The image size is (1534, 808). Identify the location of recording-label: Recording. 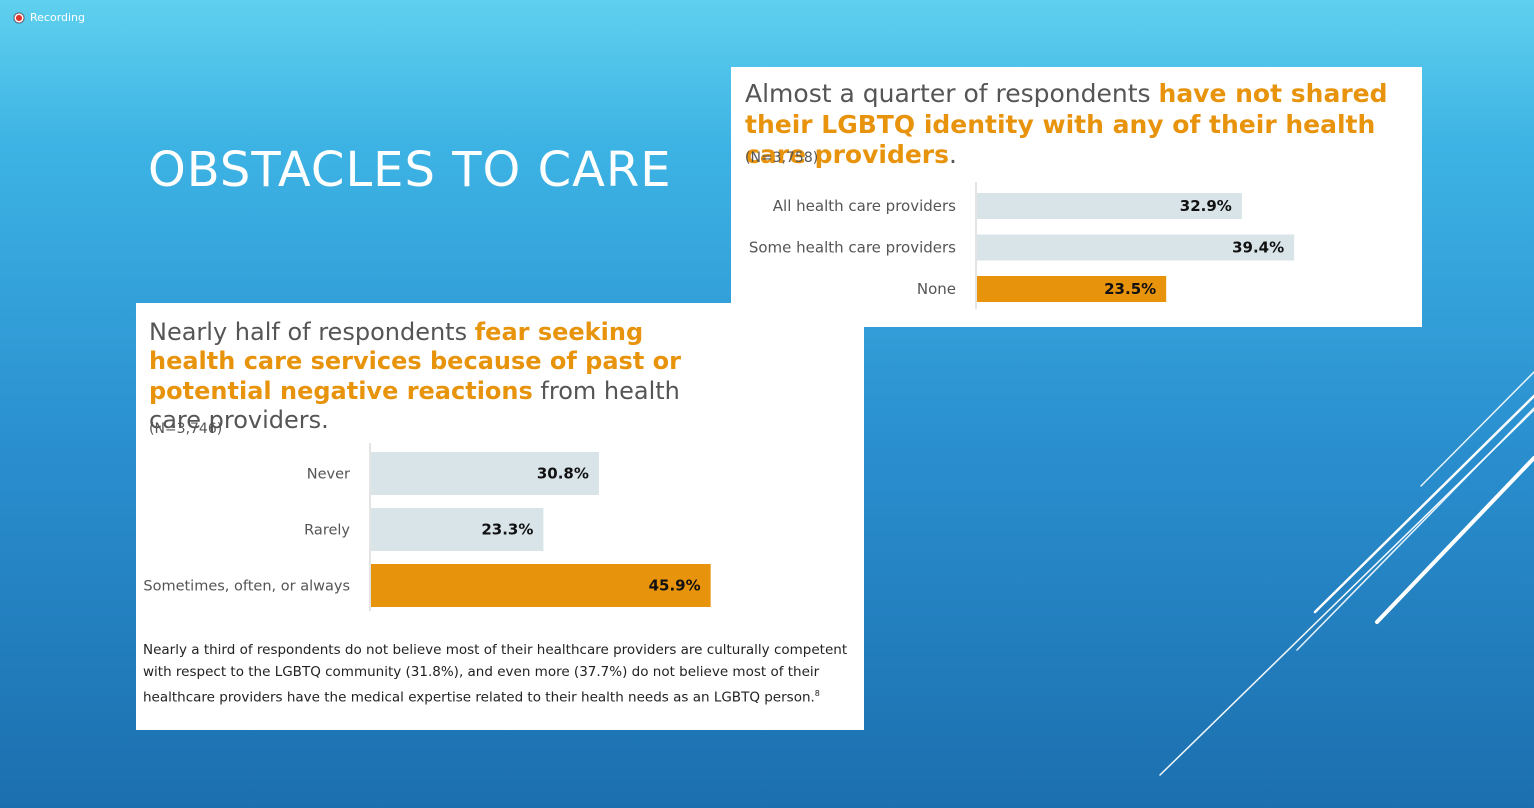
(58, 17).